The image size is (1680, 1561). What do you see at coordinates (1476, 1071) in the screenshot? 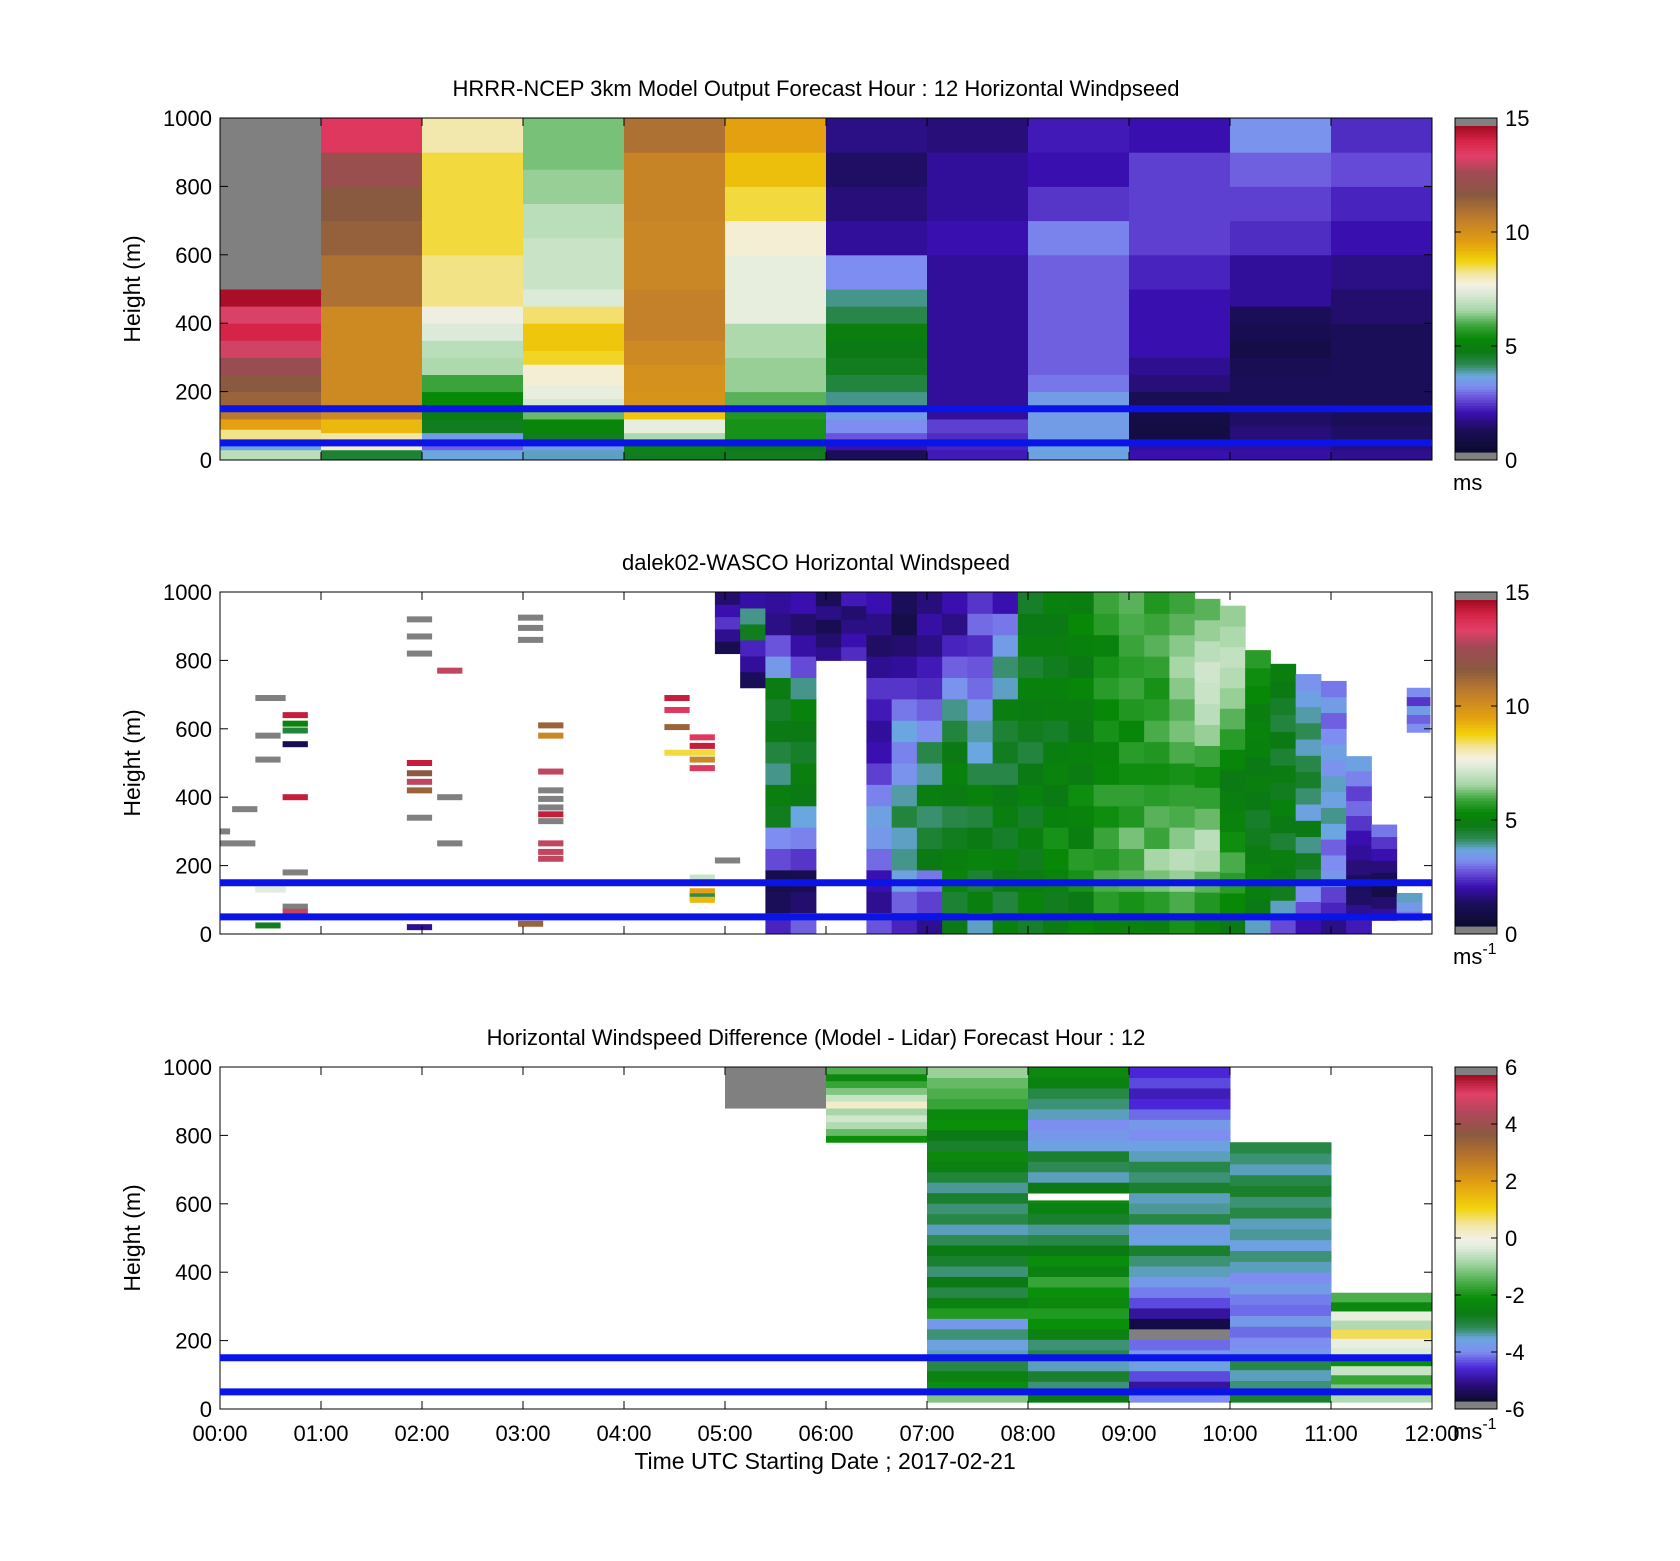
I see `colorbar-cap-high` at bounding box center [1476, 1071].